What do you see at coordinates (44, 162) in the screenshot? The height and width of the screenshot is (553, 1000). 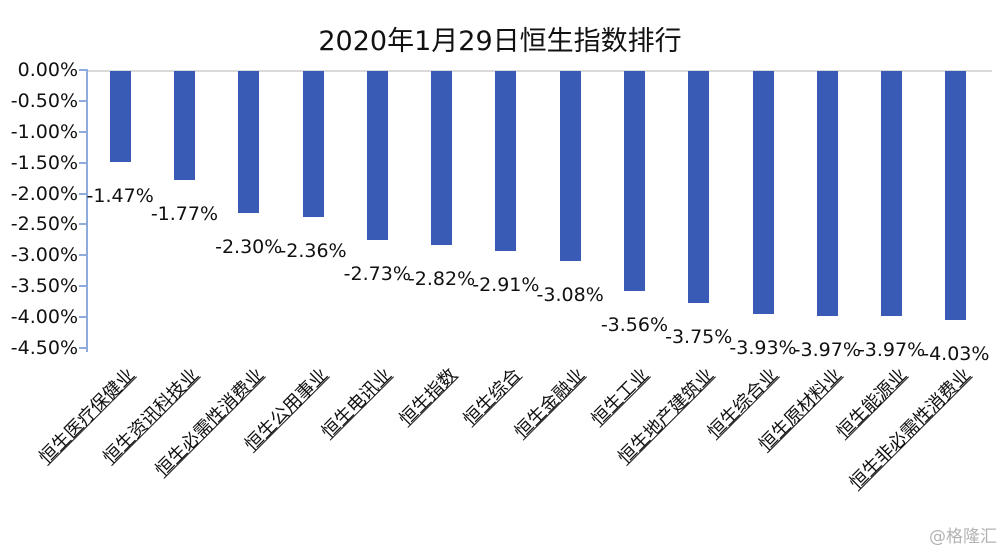 I see `y-axis-tick-label: -1.50%` at bounding box center [44, 162].